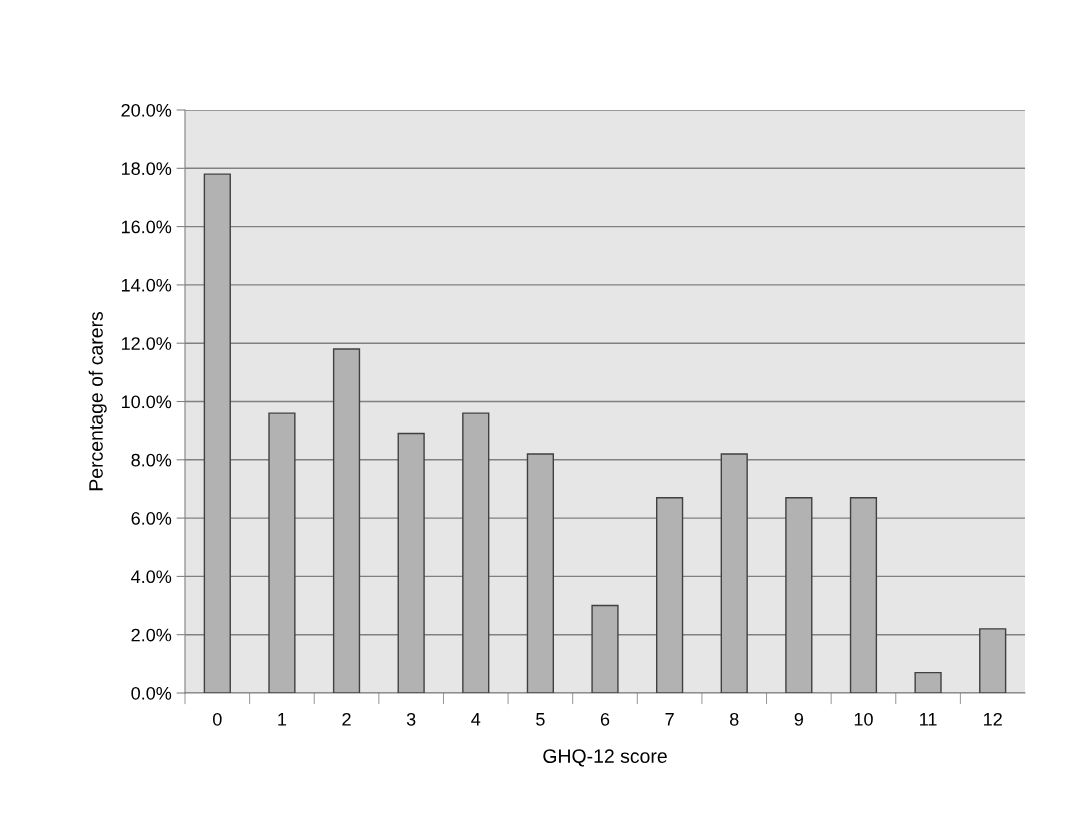  I want to click on x-tick-label: 1, so click(282, 719).